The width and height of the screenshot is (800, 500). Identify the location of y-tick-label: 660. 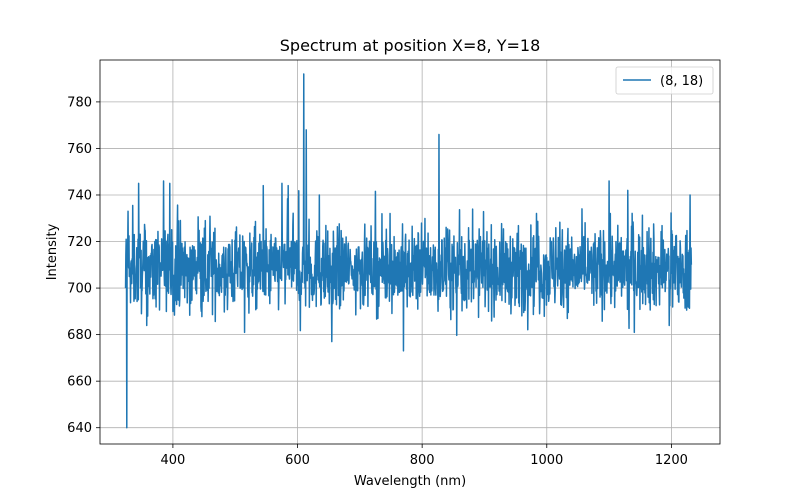
(79, 382).